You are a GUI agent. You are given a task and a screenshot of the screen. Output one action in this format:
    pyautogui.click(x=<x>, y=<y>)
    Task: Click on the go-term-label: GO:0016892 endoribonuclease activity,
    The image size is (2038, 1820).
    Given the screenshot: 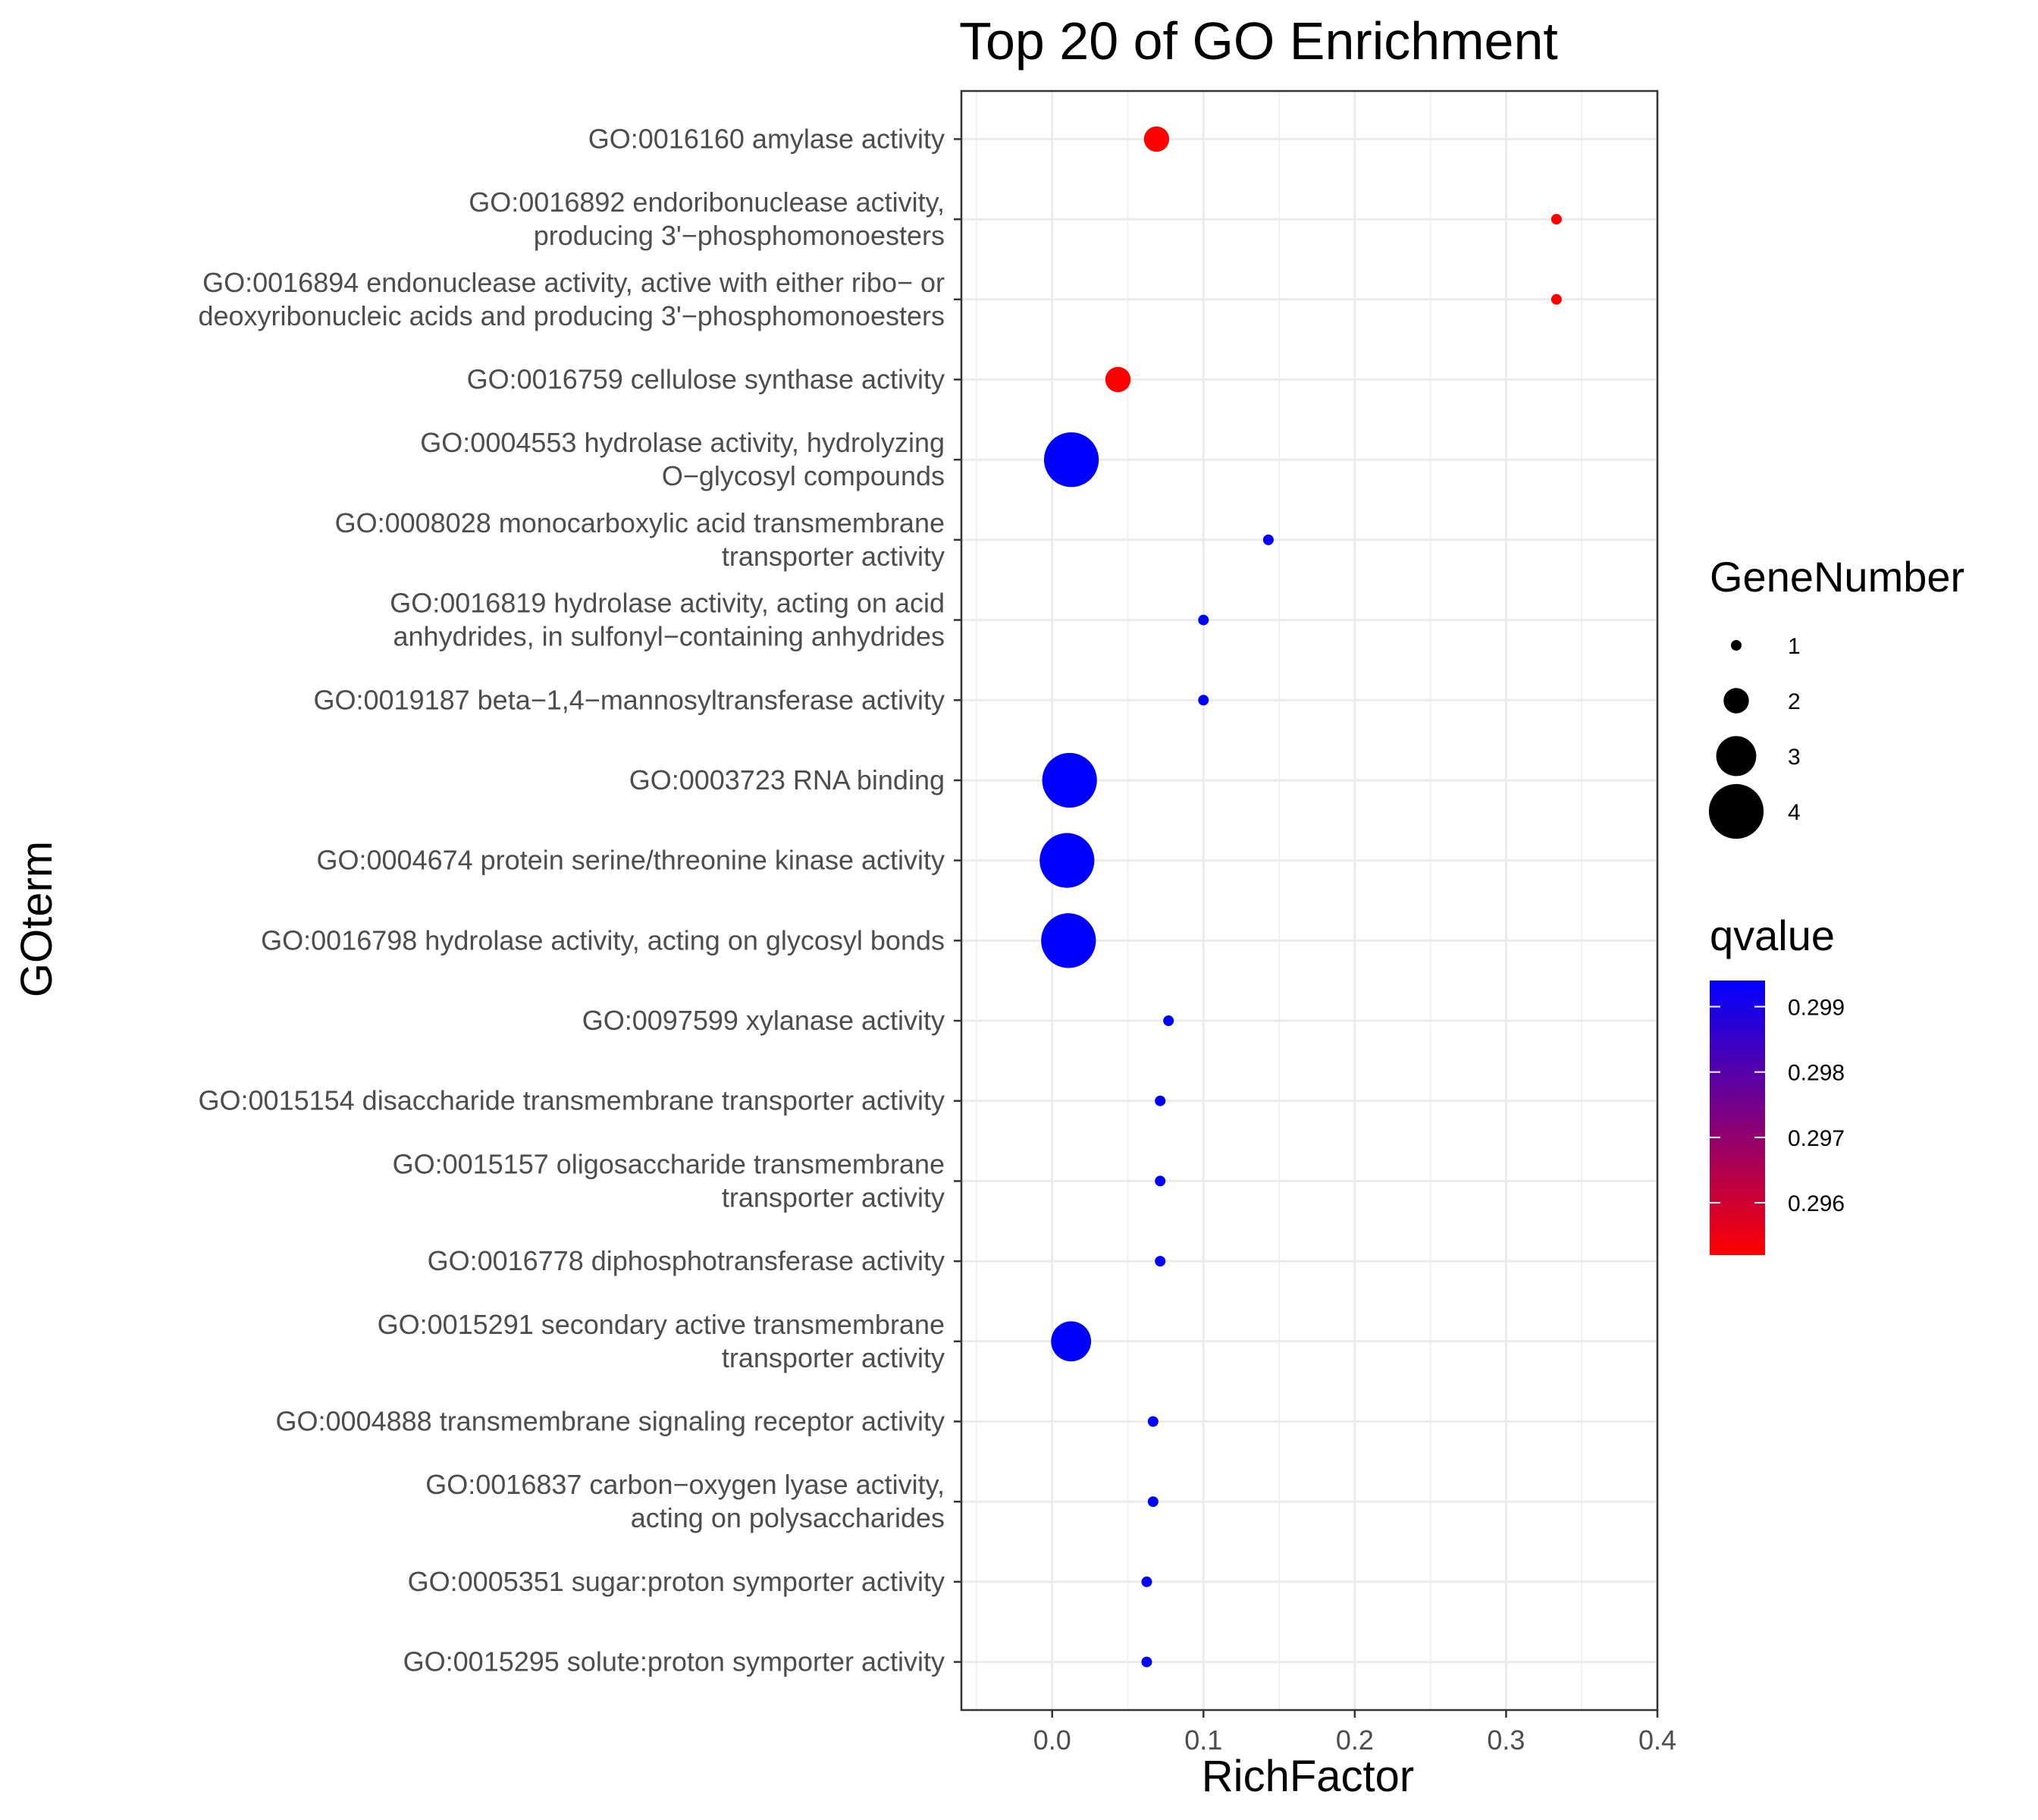 What is the action you would take?
    pyautogui.click(x=707, y=202)
    